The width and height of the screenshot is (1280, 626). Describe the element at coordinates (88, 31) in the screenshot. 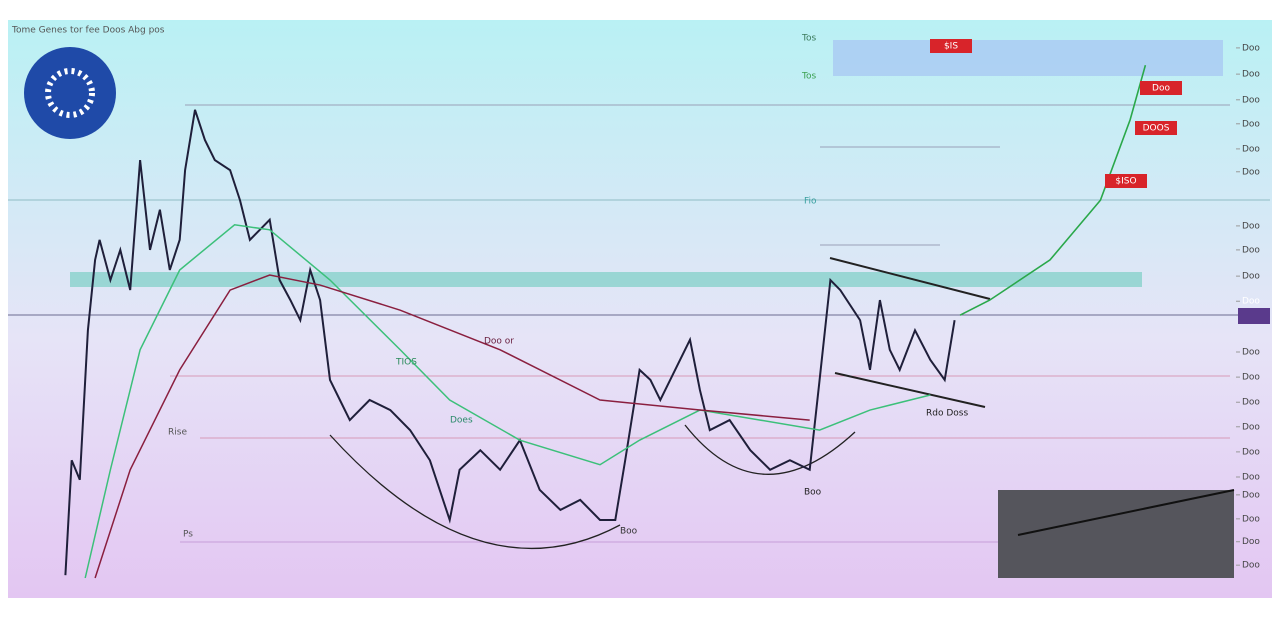

I see `chart-title: Tome Genes tor fee Doos Abg pos` at that location.